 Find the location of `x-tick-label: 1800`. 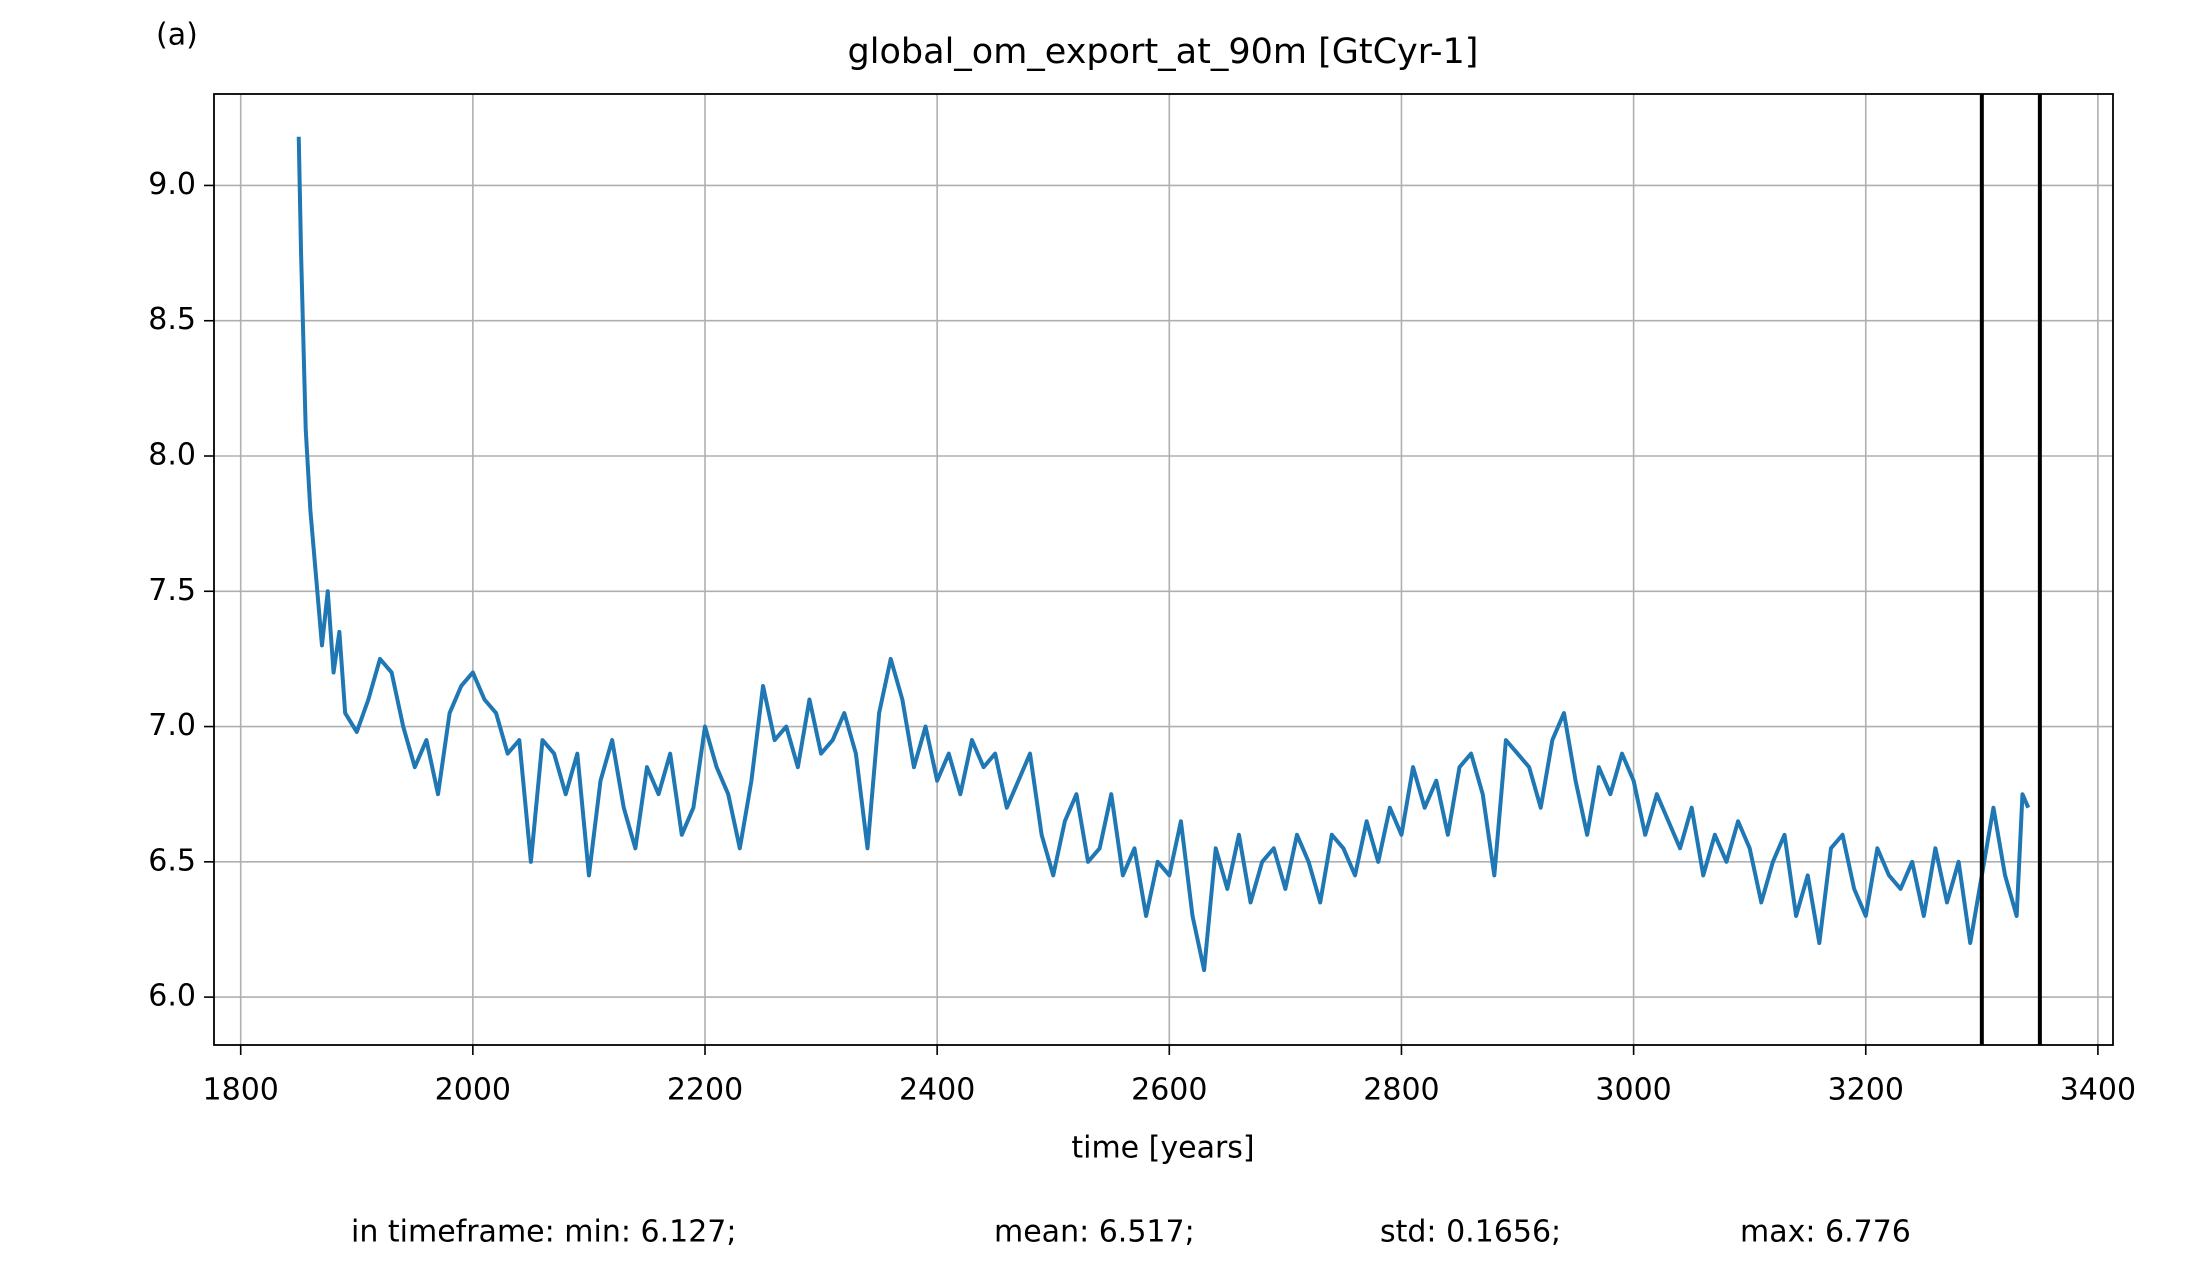

x-tick-label: 1800 is located at coordinates (241, 1090).